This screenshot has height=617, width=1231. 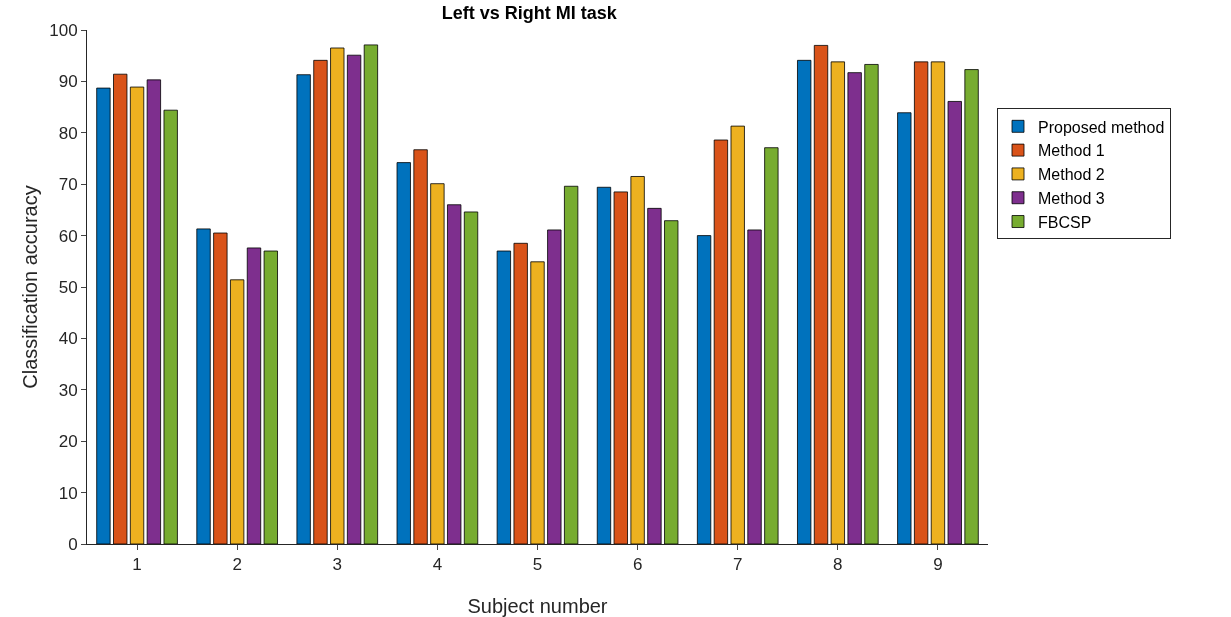 What do you see at coordinates (237, 565) in the screenshot?
I see `x-tick-label: 2` at bounding box center [237, 565].